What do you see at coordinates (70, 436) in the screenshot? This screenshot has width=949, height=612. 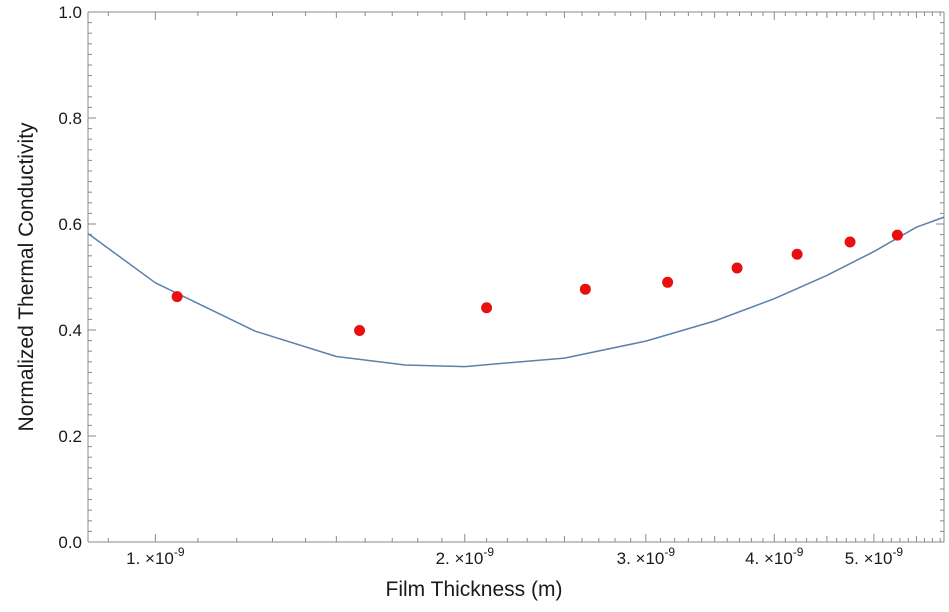 I see `y-tick-label: 0.2` at bounding box center [70, 436].